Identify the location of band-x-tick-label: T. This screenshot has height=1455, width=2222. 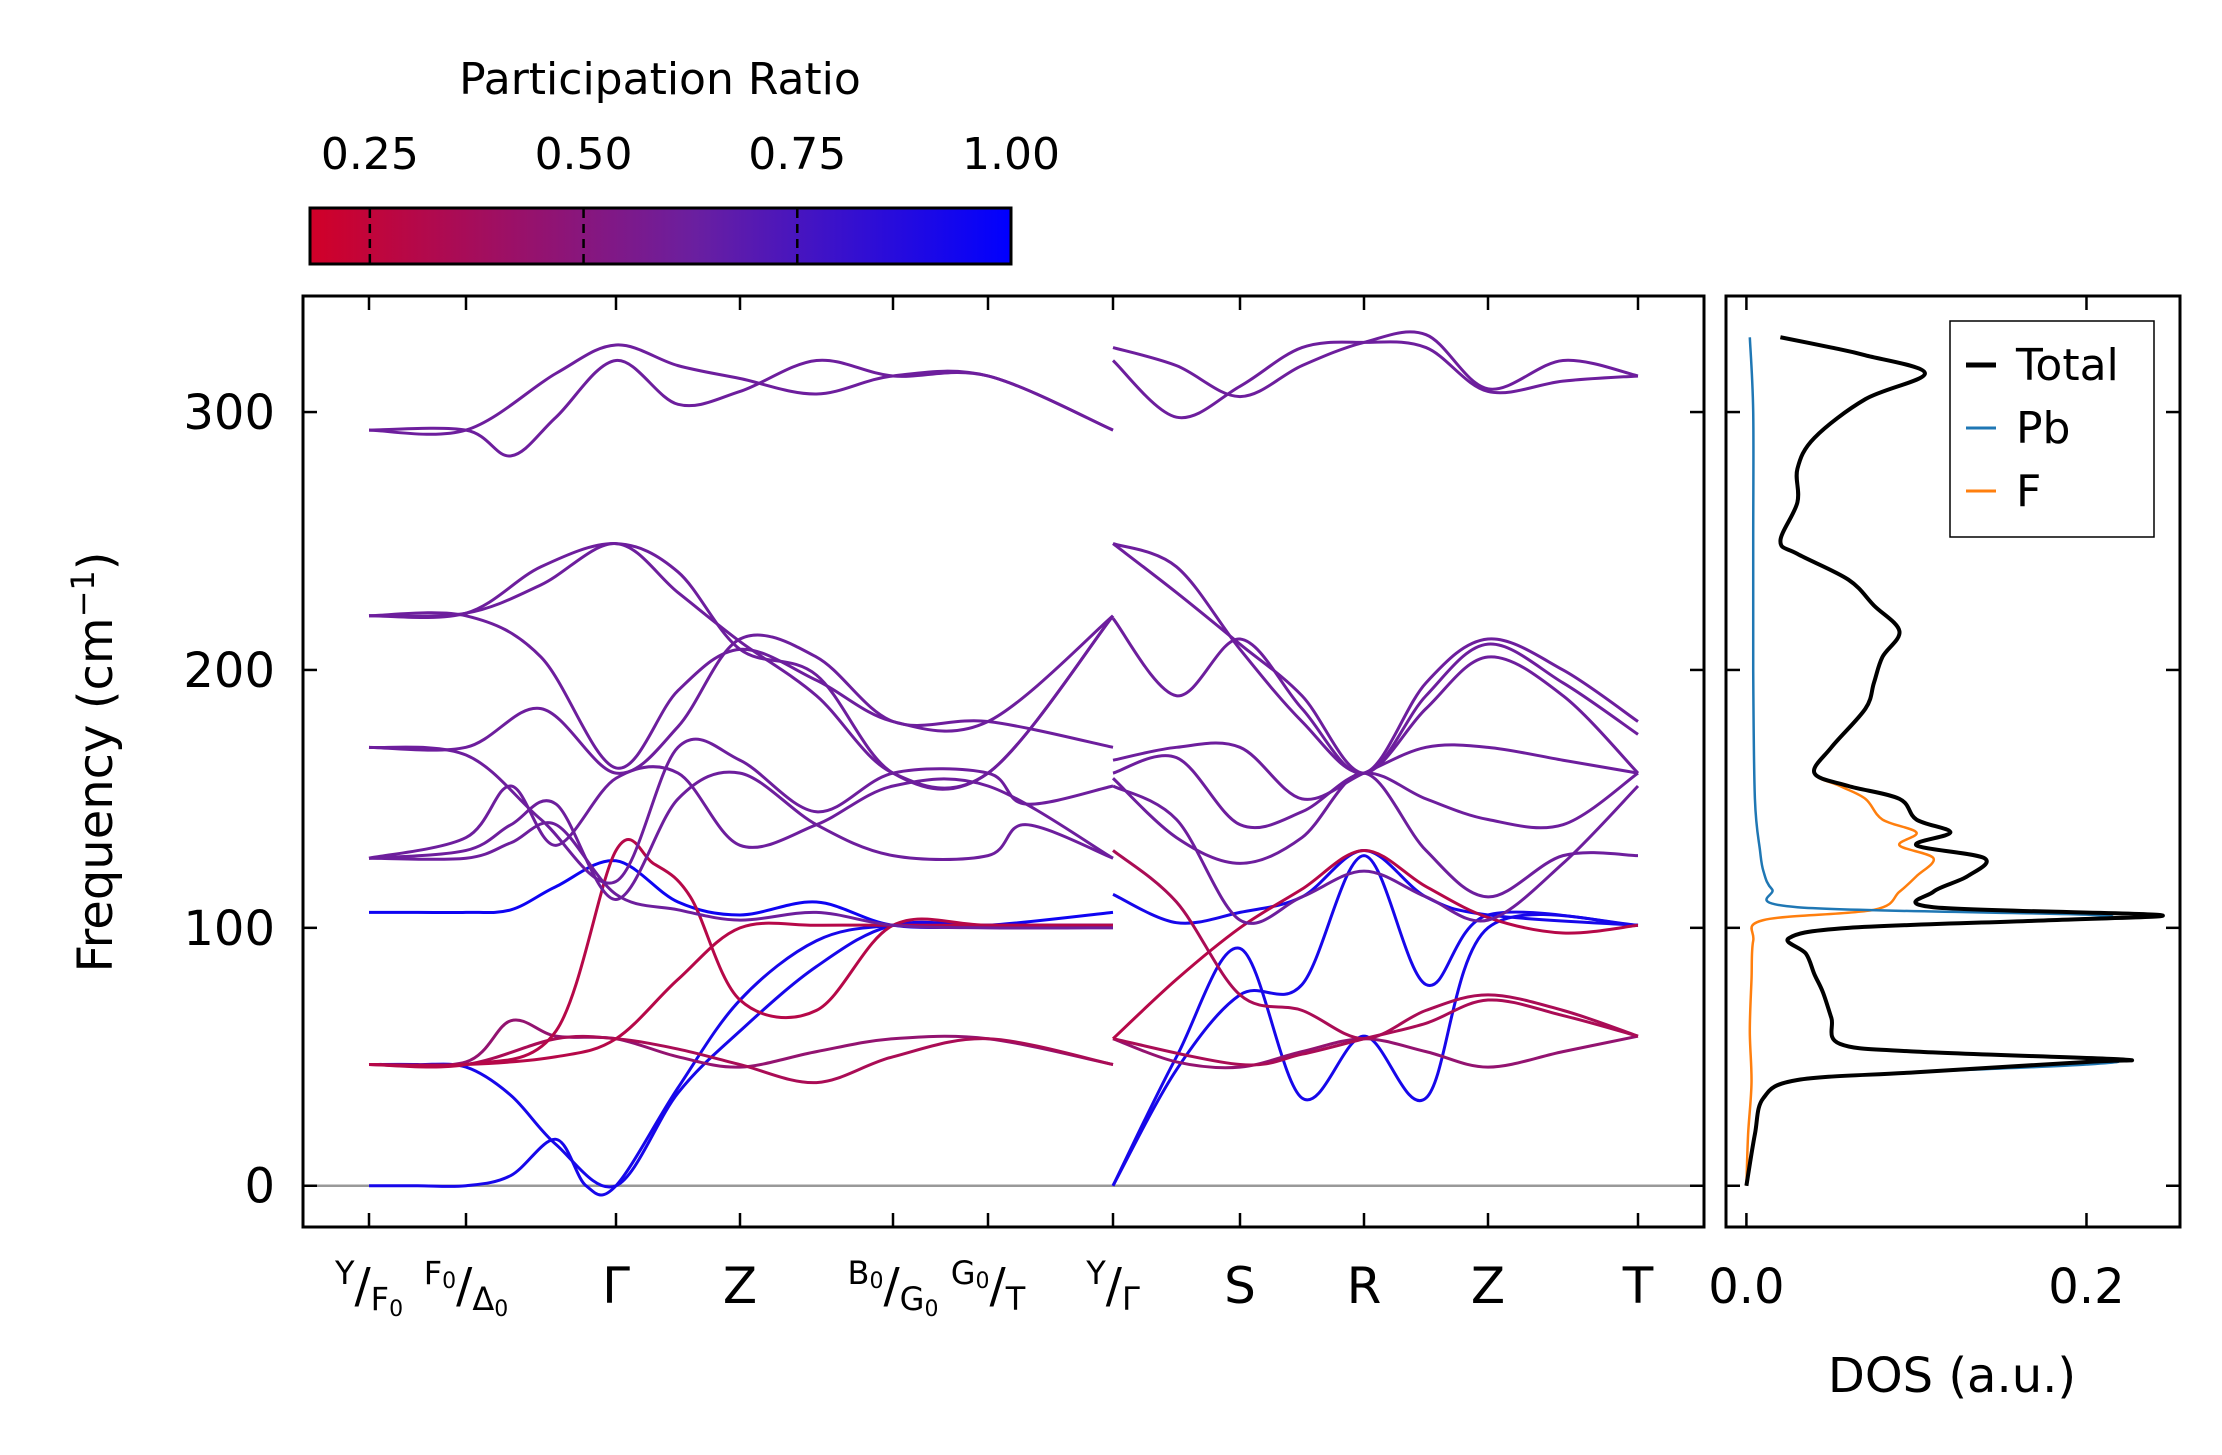
(1638, 1286).